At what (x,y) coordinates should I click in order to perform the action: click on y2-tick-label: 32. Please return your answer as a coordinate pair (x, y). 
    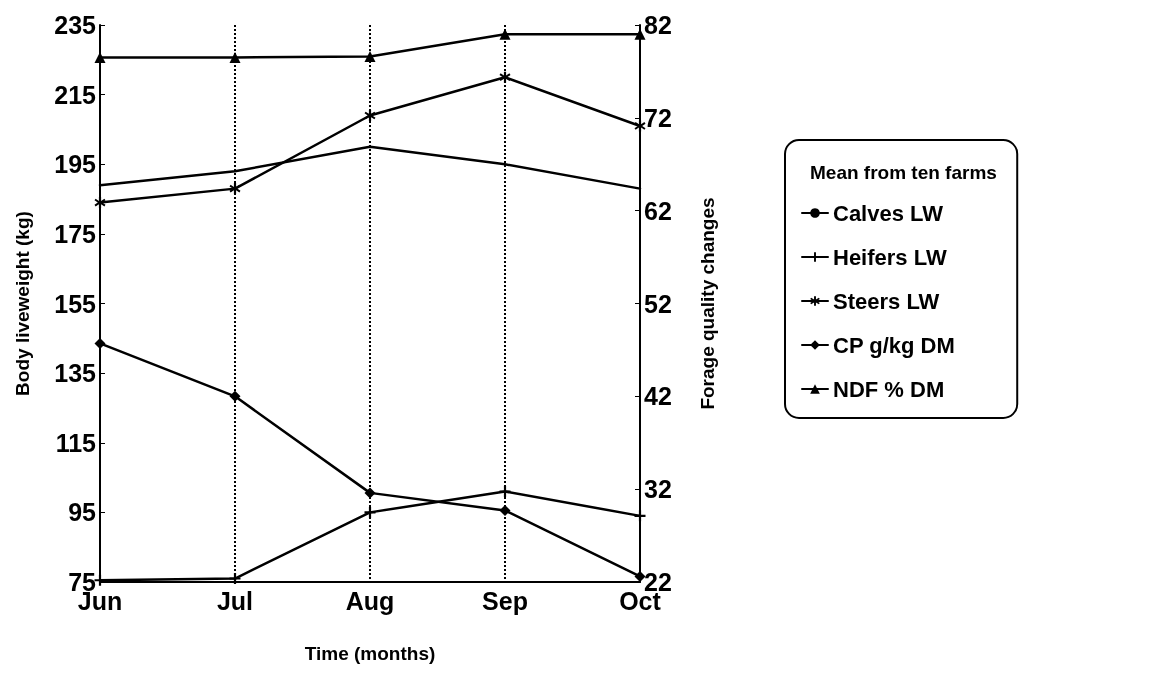
    Looking at the image, I should click on (658, 489).